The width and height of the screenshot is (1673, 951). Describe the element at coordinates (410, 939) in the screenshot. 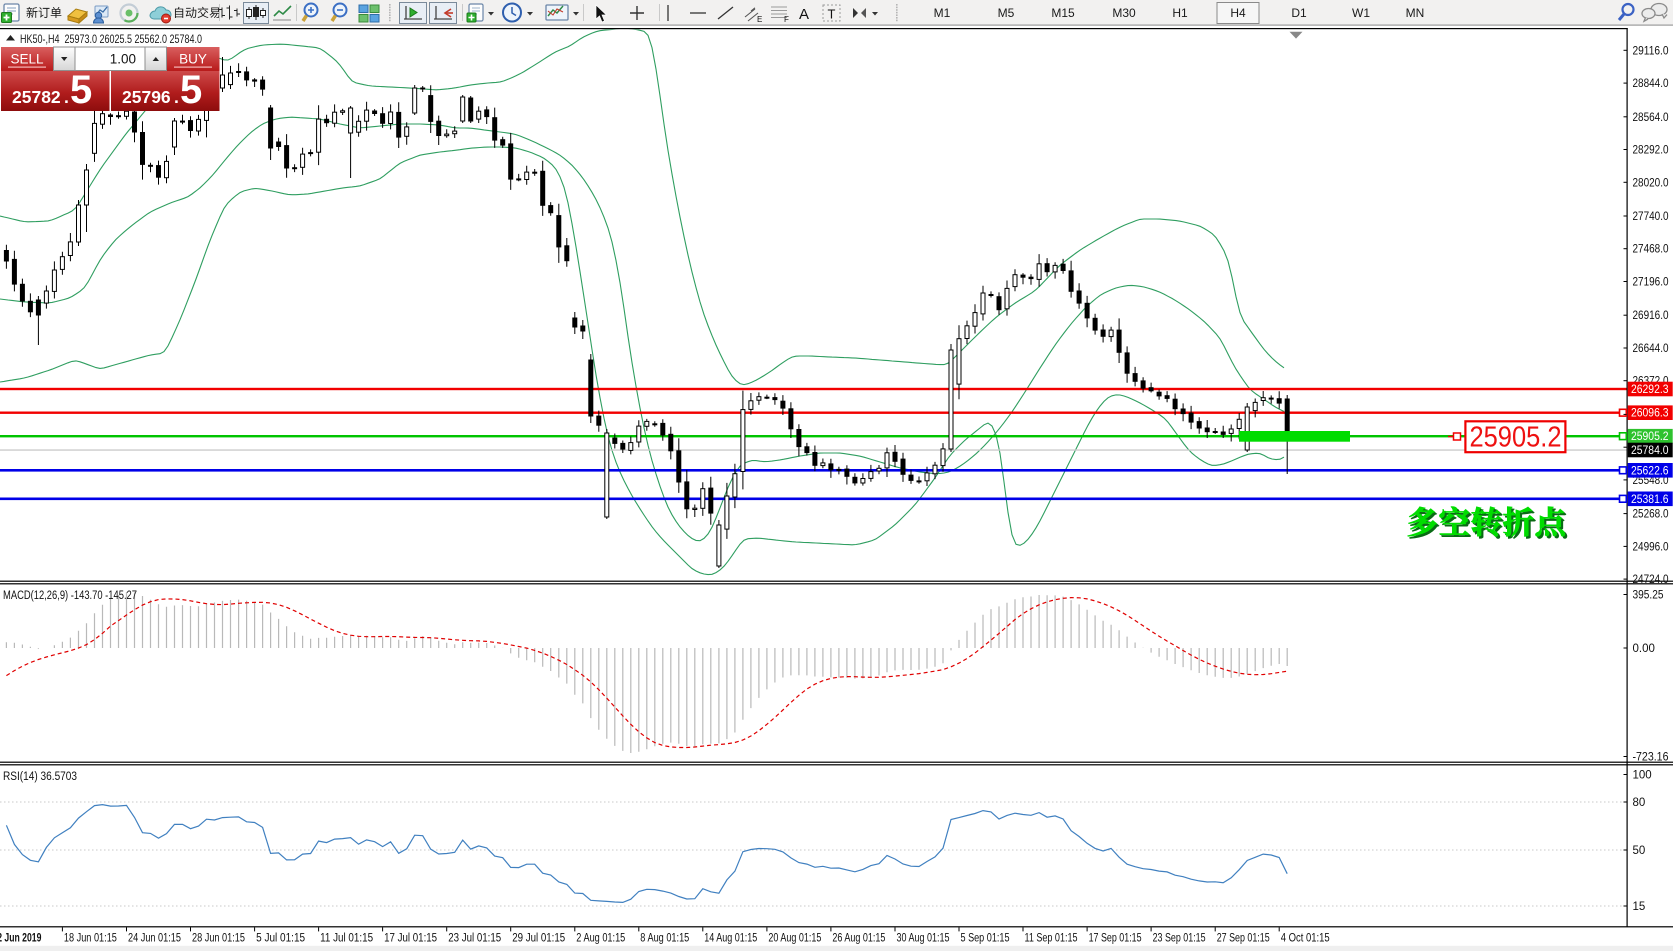

I see `svg-text: 17 Jul 01:15` at that location.